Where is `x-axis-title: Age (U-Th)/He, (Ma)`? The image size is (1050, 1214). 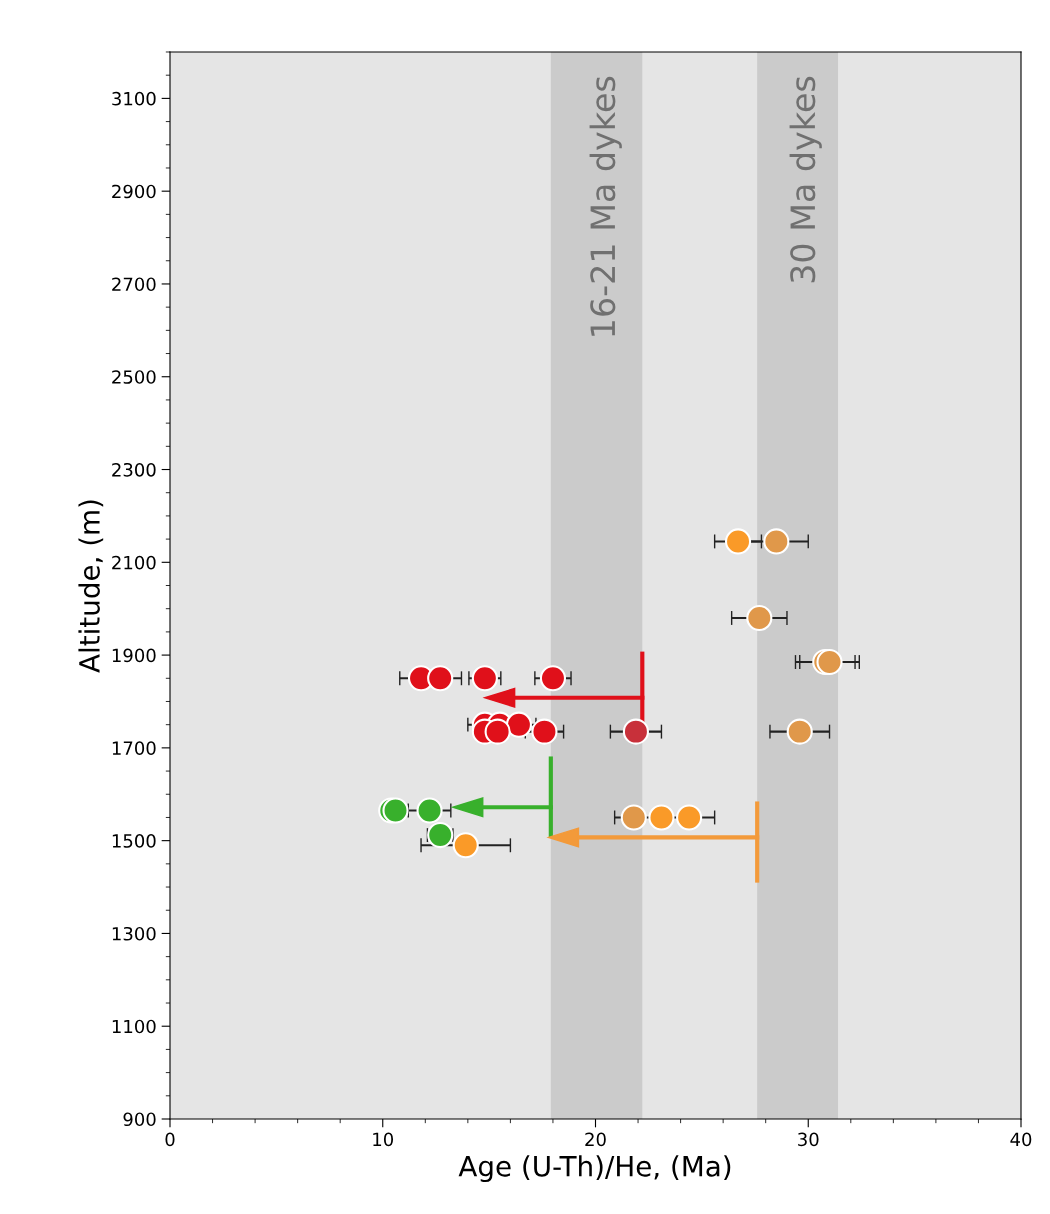 x-axis-title: Age (U-Th)/He, (Ma) is located at coordinates (594, 1169).